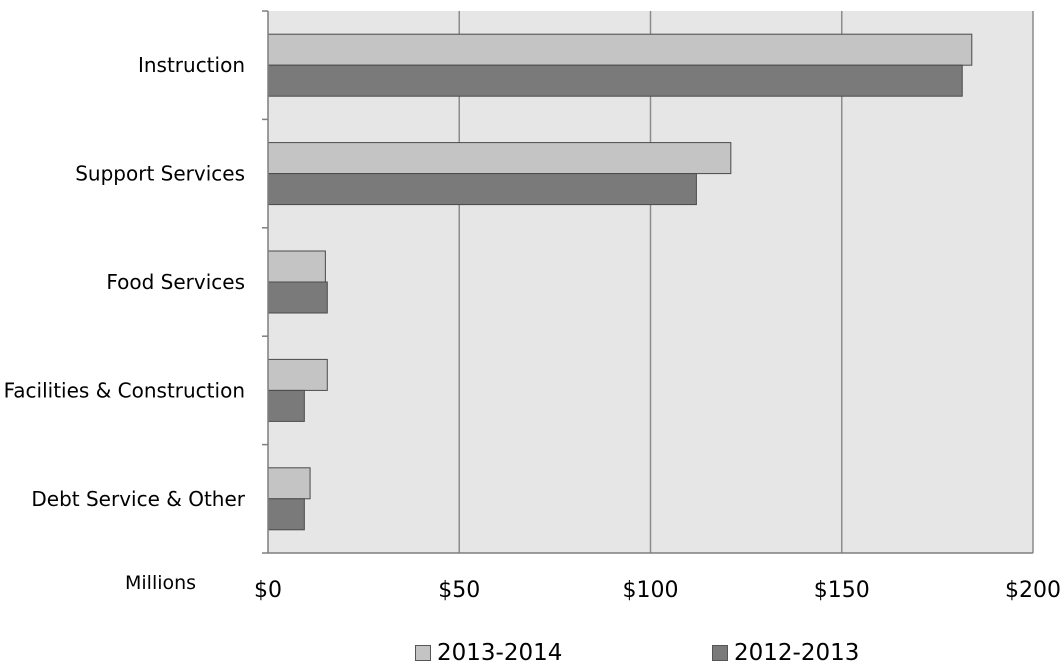 The image size is (1061, 667). I want to click on bar-support-services-2012-2013, so click(482, 189).